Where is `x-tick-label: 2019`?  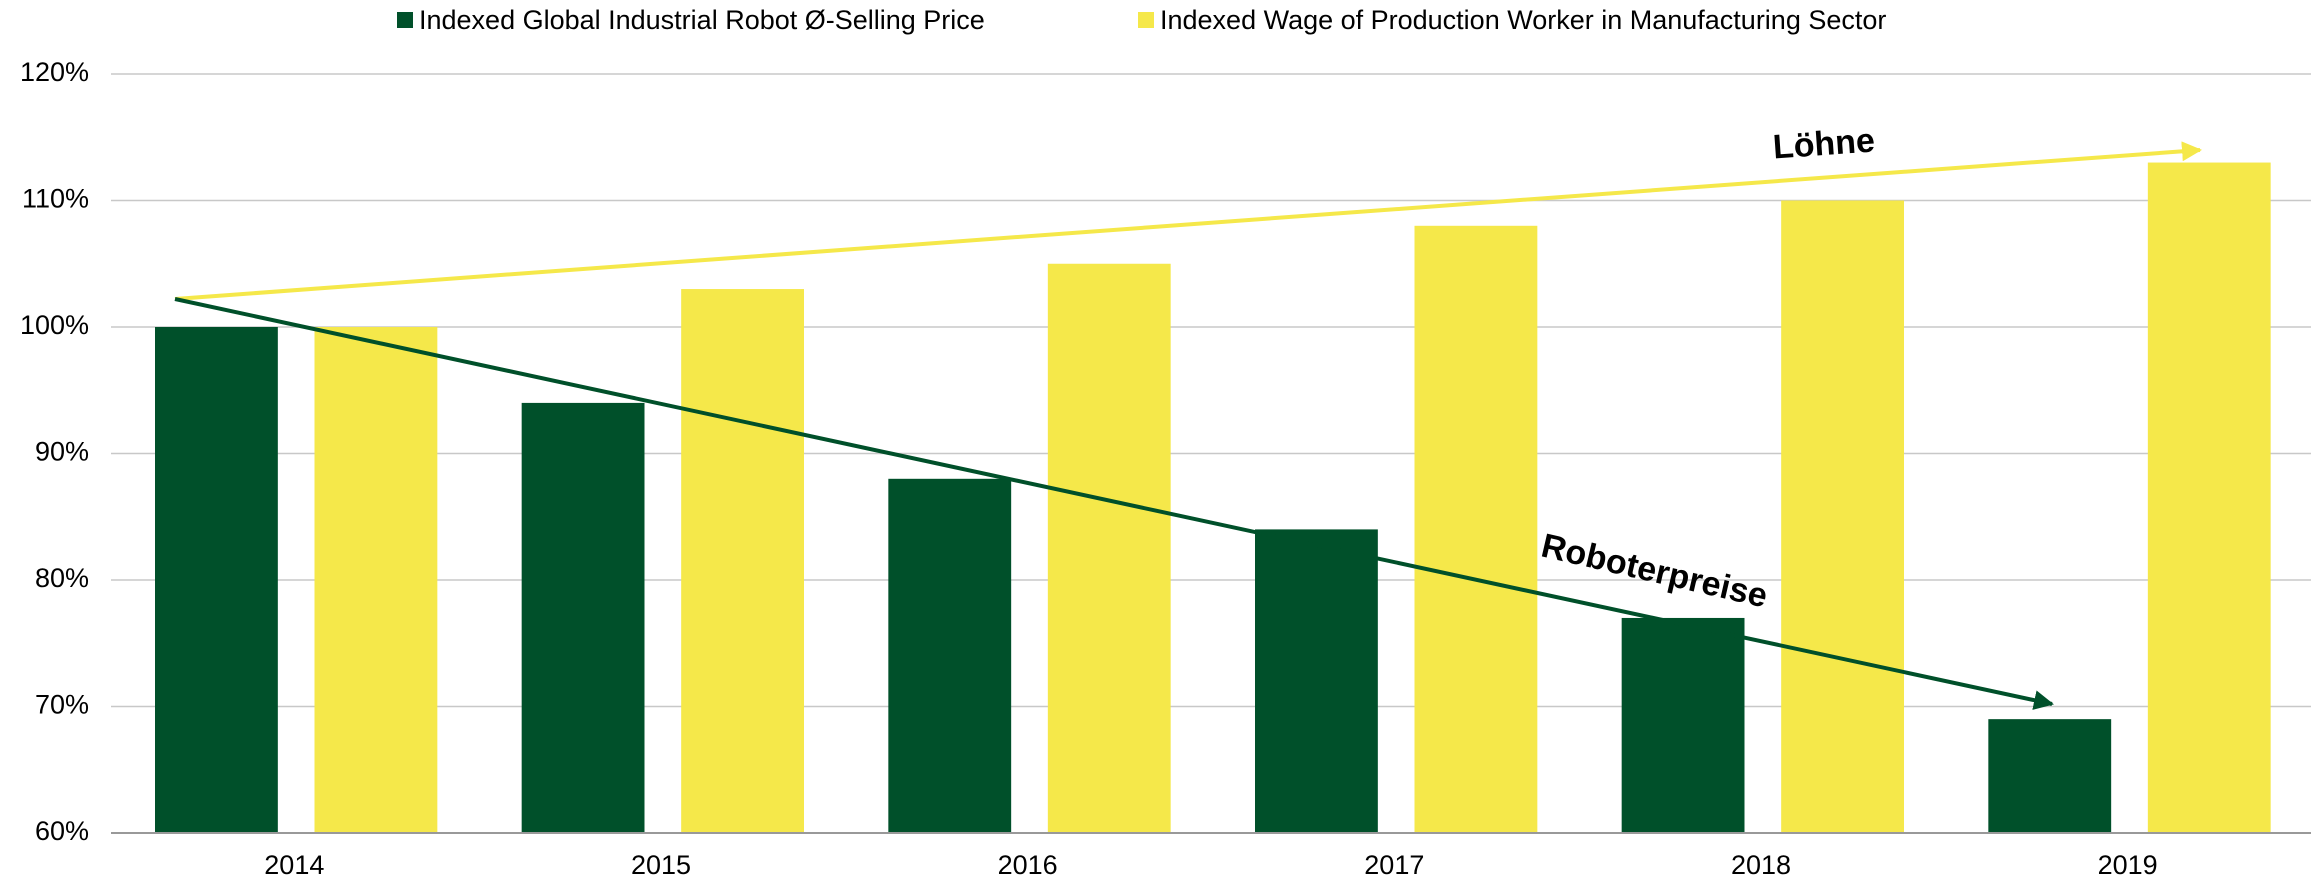
x-tick-label: 2019 is located at coordinates (2128, 865).